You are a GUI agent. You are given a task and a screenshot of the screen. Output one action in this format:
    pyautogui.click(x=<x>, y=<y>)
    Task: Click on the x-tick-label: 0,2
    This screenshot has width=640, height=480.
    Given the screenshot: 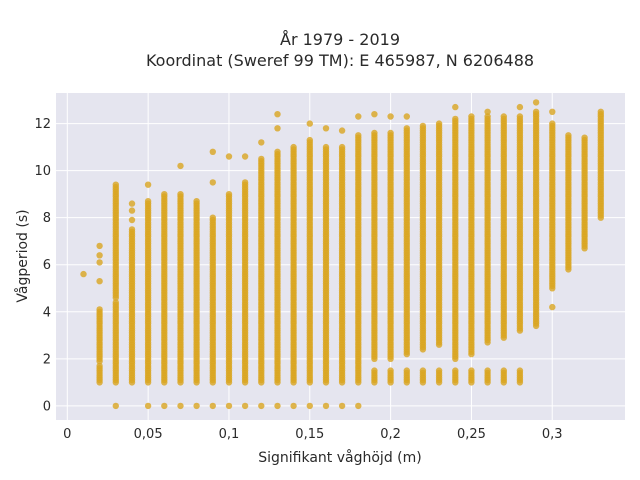 What is the action you would take?
    pyautogui.click(x=390, y=434)
    